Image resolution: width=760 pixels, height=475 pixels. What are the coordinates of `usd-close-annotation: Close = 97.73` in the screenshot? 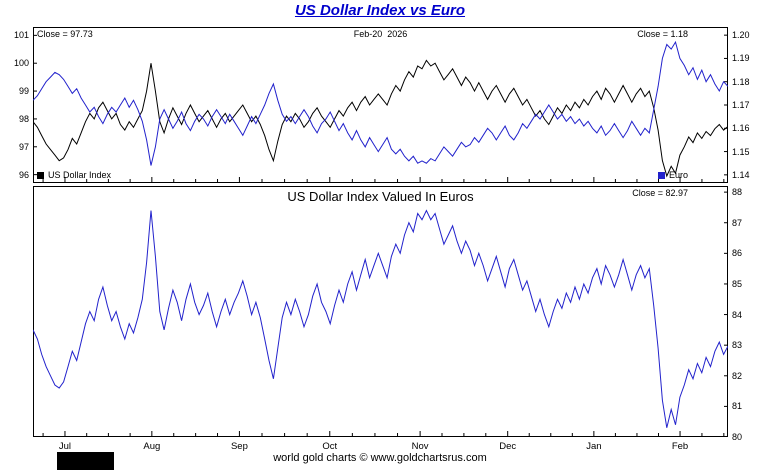 It's located at (65, 34).